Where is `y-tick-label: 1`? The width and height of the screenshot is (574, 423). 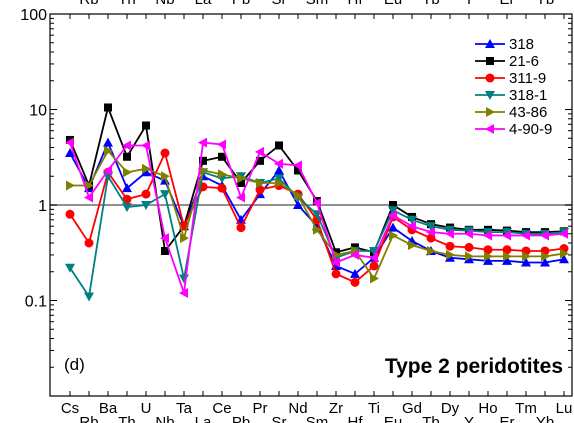 y-tick-label: 1 is located at coordinates (42, 206).